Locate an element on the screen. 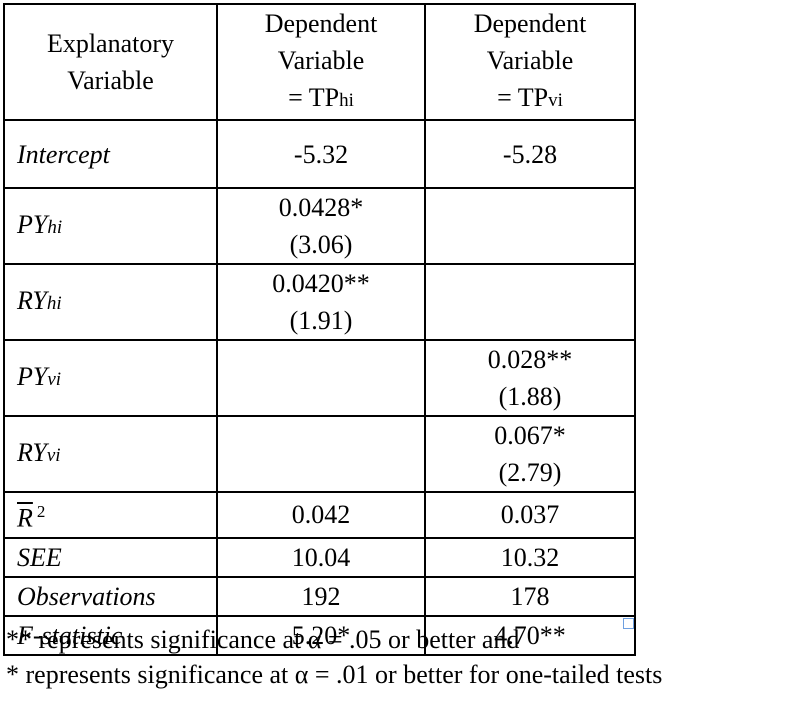  ry-vi-coefficient: 0.067* is located at coordinates (530, 435).